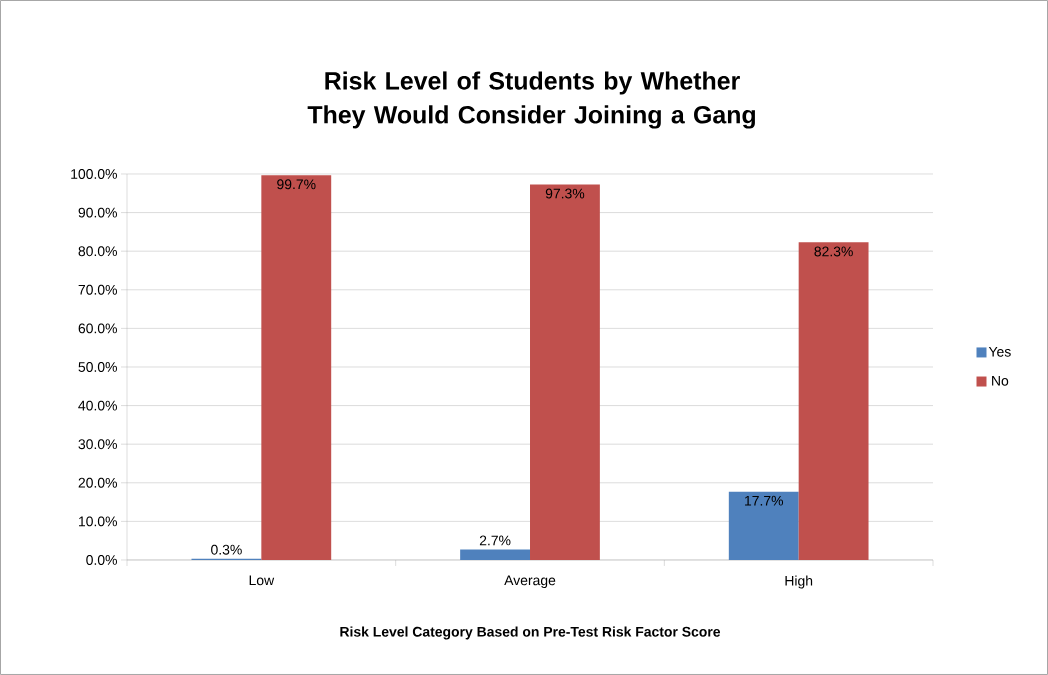  Describe the element at coordinates (101, 560) in the screenshot. I see `y-tick-label: 0.0%` at that location.